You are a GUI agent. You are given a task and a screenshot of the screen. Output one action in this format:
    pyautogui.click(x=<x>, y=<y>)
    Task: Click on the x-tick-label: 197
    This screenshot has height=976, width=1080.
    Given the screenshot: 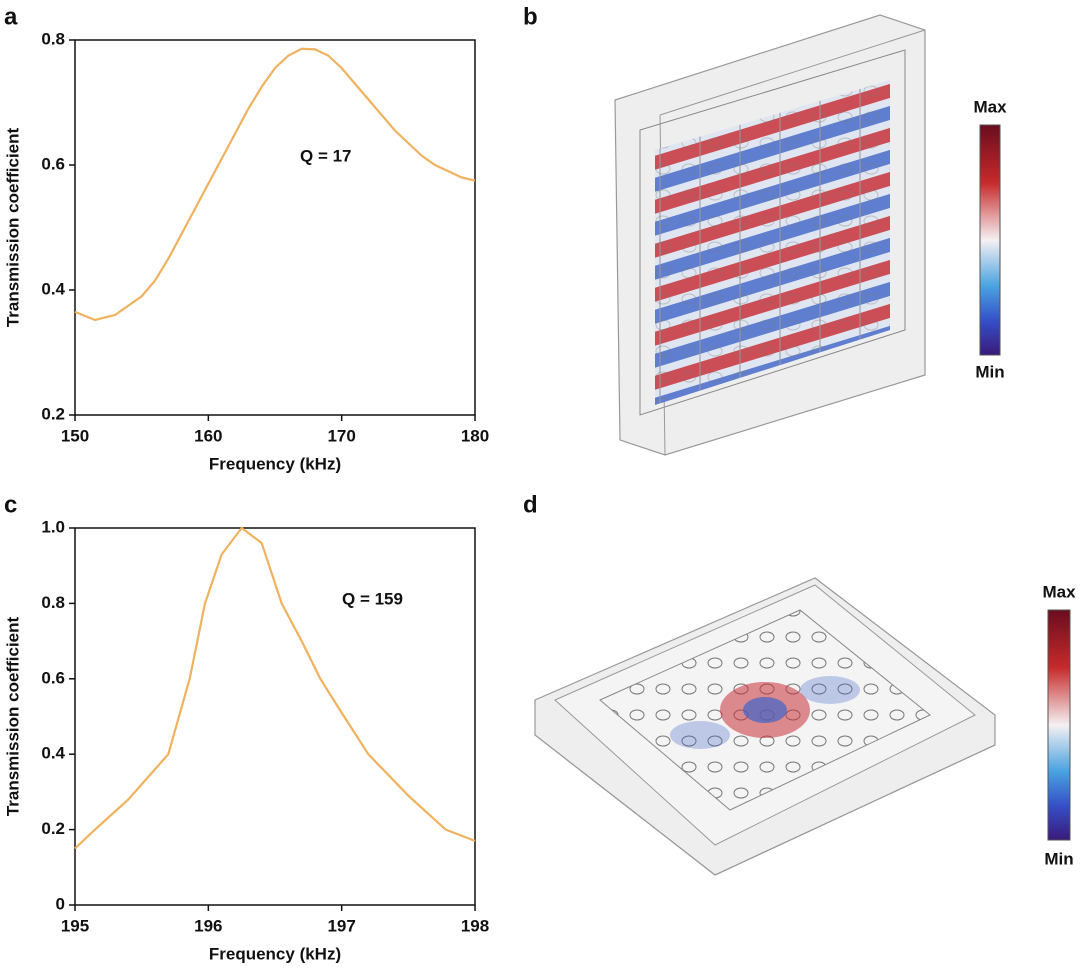 What is the action you would take?
    pyautogui.click(x=341, y=925)
    